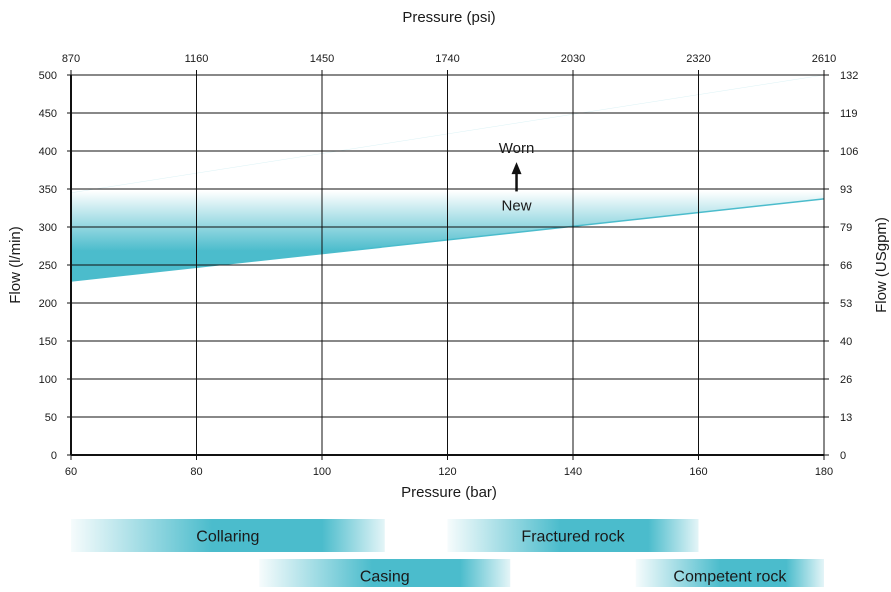 This screenshot has height=592, width=891. Describe the element at coordinates (881, 265) in the screenshot. I see `y2-axis-title: Flow (USgpm)` at that location.